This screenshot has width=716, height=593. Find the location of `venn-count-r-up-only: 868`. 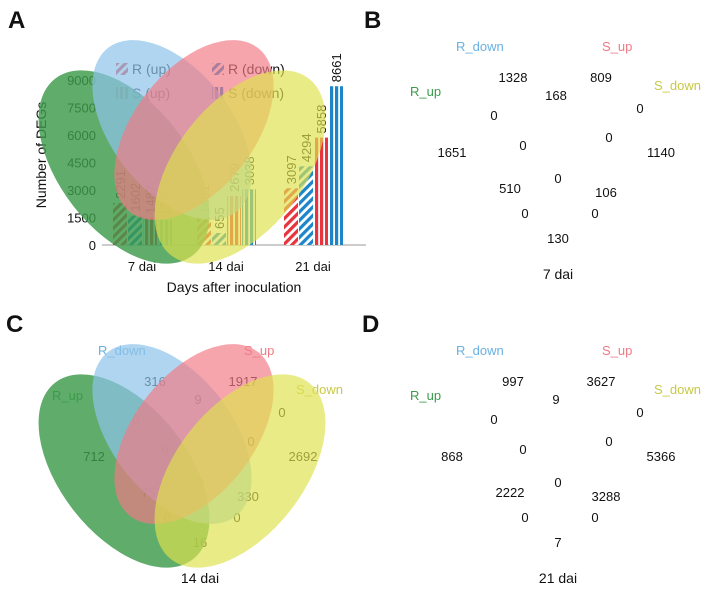

venn-count-r-up-only: 868 is located at coordinates (452, 456).